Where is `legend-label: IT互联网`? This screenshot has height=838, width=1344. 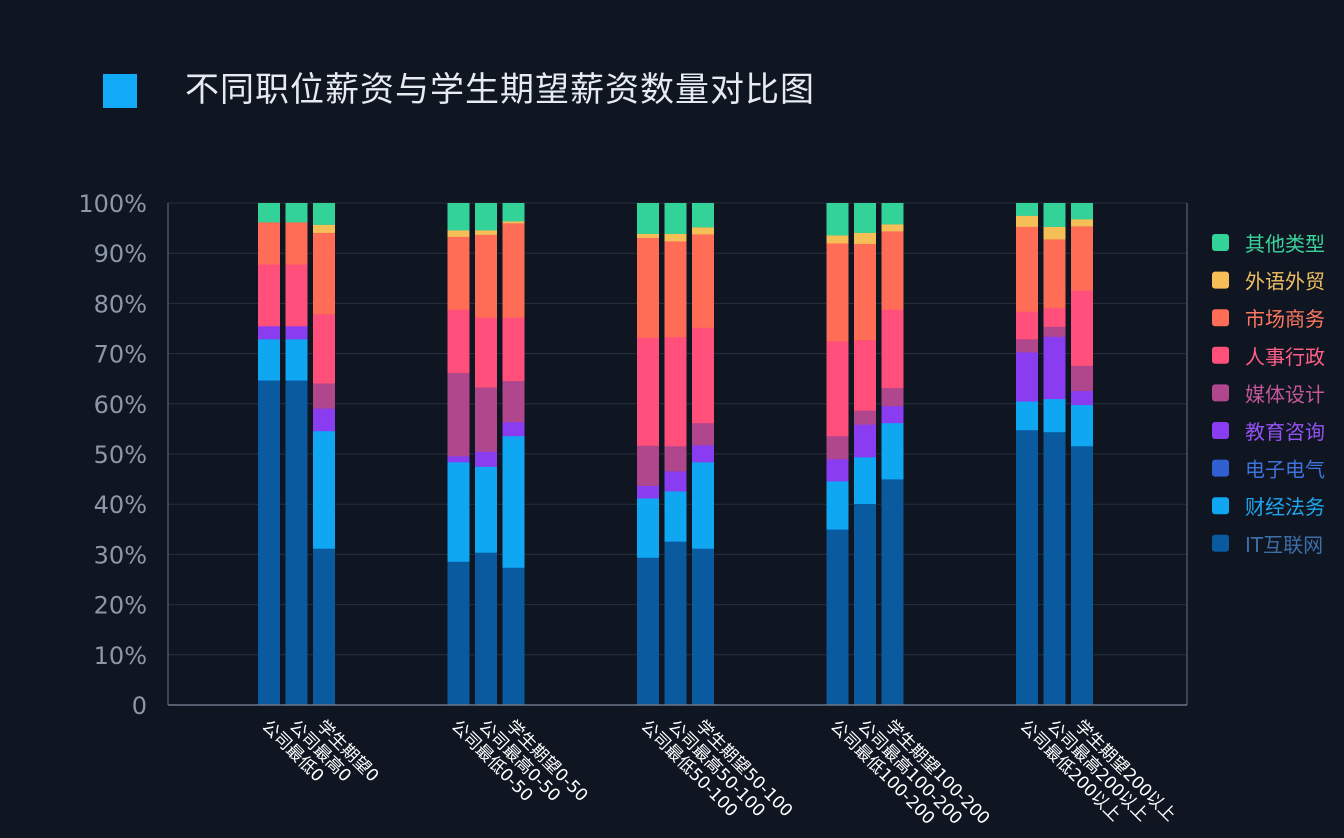
legend-label: IT互联网 is located at coordinates (1284, 545).